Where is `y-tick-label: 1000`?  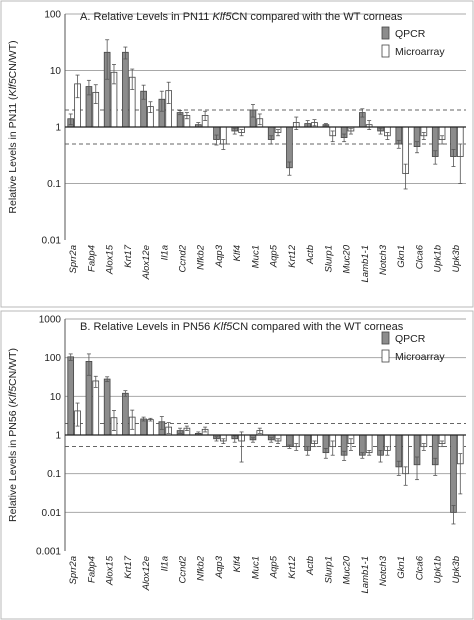 y-tick-label: 1000 is located at coordinates (50, 320).